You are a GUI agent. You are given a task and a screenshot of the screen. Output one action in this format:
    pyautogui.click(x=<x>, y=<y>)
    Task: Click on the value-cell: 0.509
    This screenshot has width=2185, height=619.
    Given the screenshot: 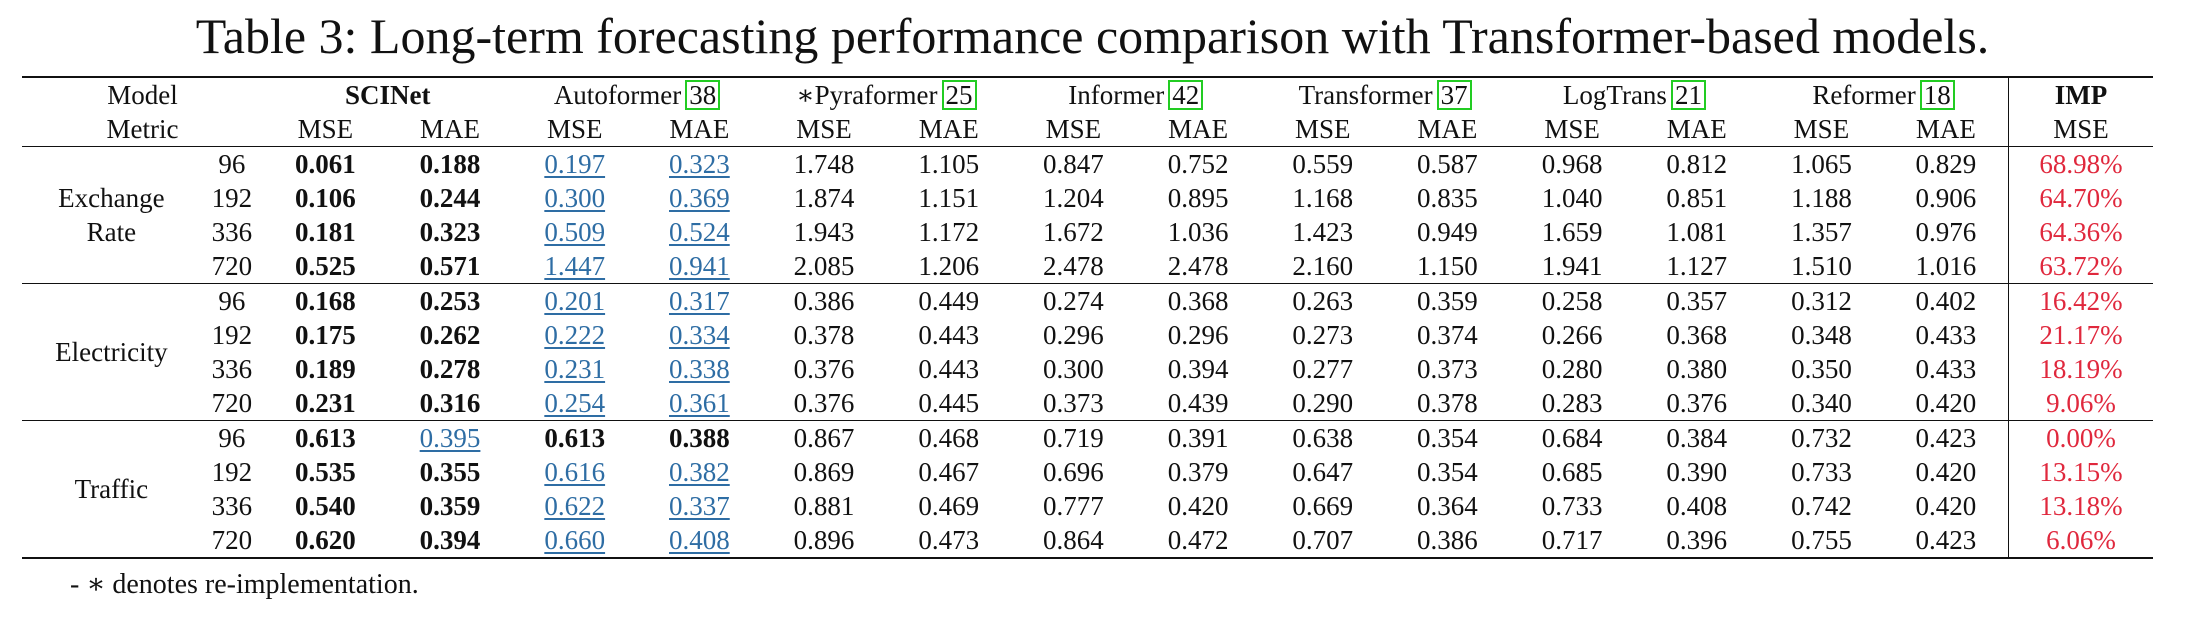 What is the action you would take?
    pyautogui.click(x=574, y=232)
    